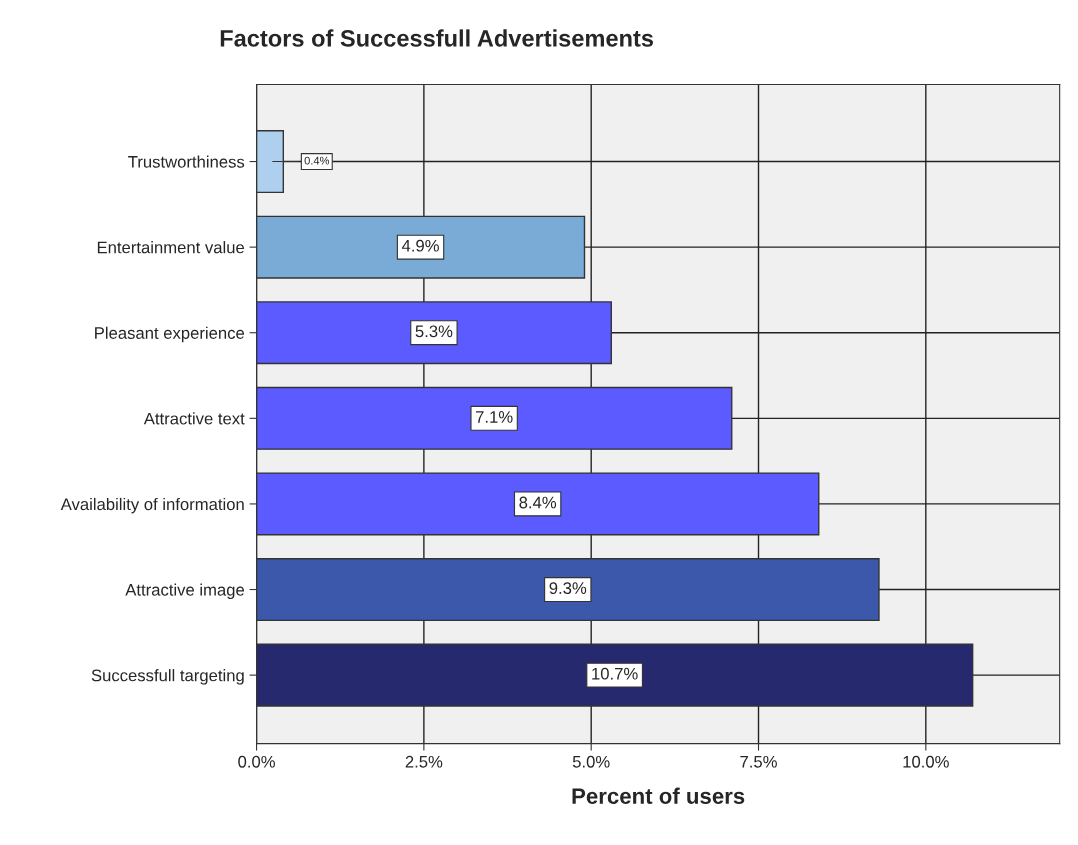 Image resolution: width=1078 pixels, height=845 pixels. I want to click on x-axis-title: Percent of users, so click(658, 795).